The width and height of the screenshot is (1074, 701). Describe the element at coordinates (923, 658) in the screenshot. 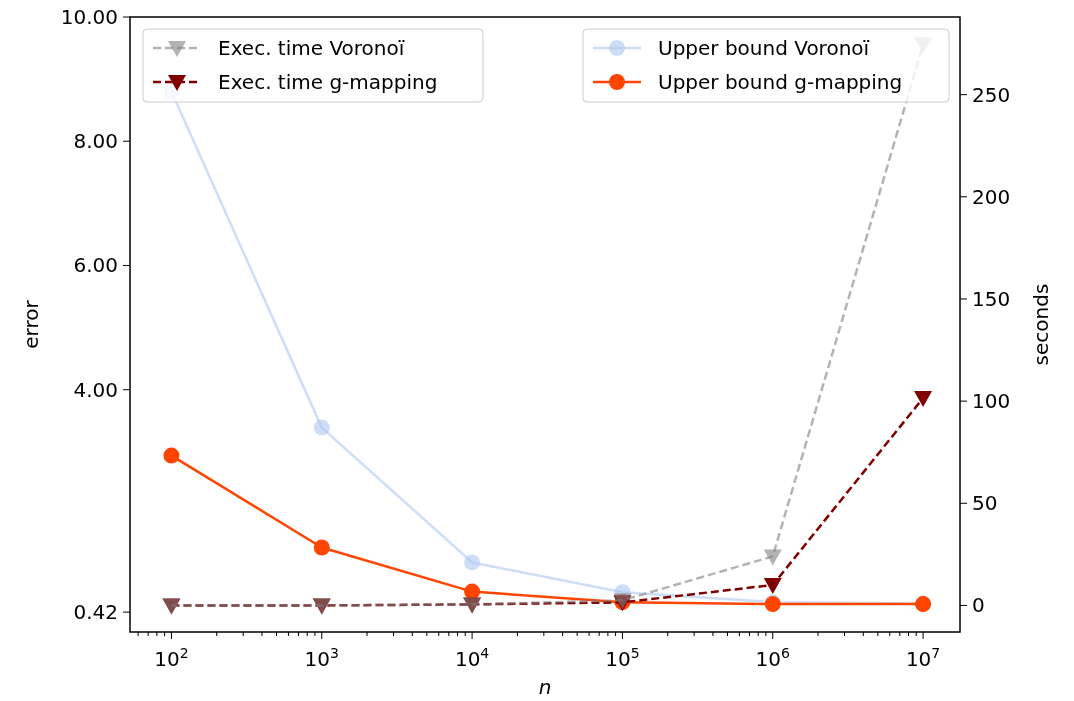

I see `x-tick-label: 10$^{7}$` at that location.